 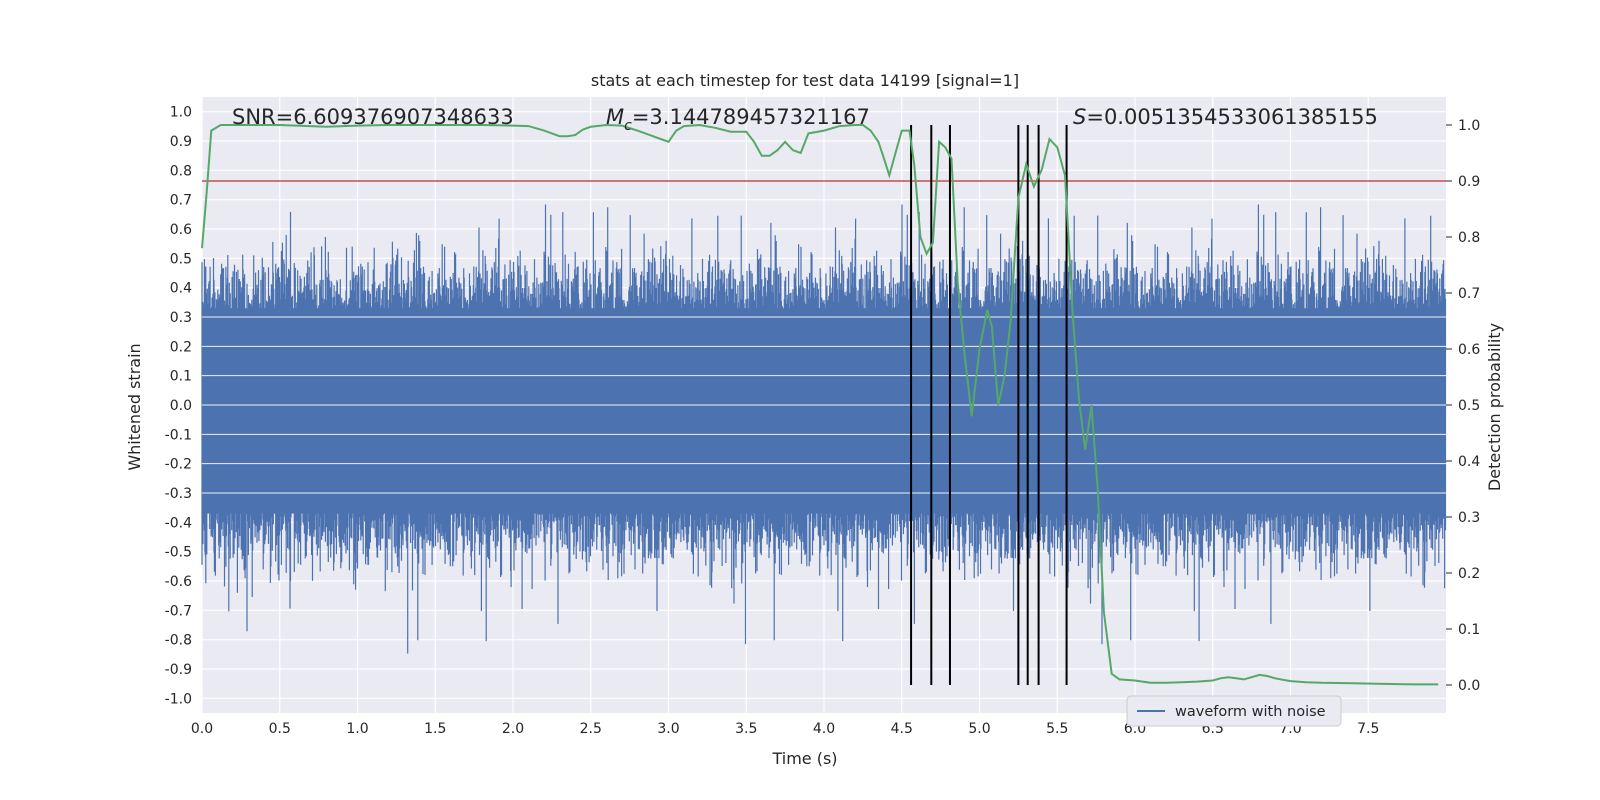 What do you see at coordinates (615, 117) in the screenshot?
I see `chirp-mass-symbol: M` at bounding box center [615, 117].